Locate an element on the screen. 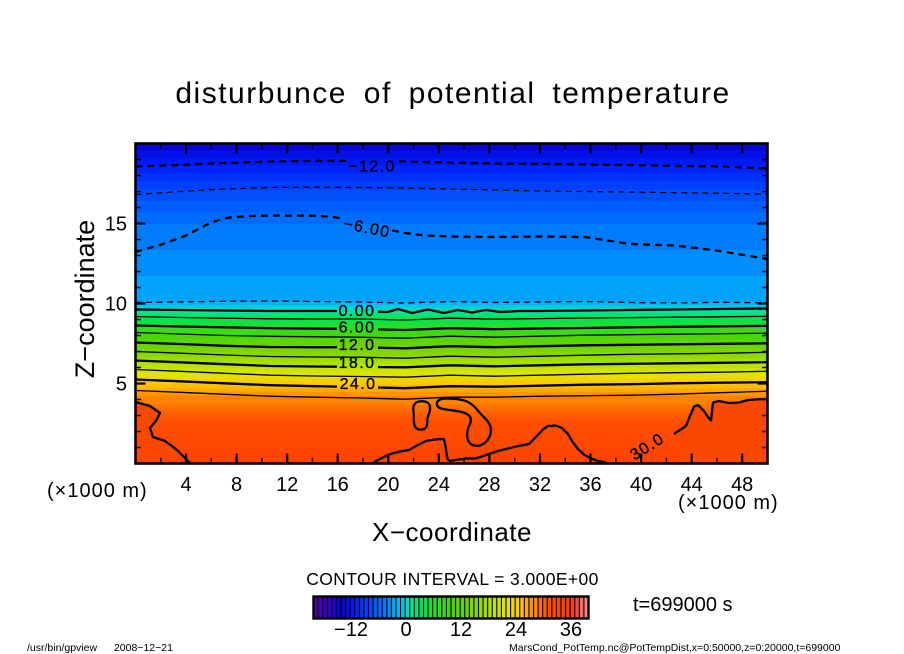 This screenshot has width=904, height=654. svg-text: 28 is located at coordinates (489, 485).